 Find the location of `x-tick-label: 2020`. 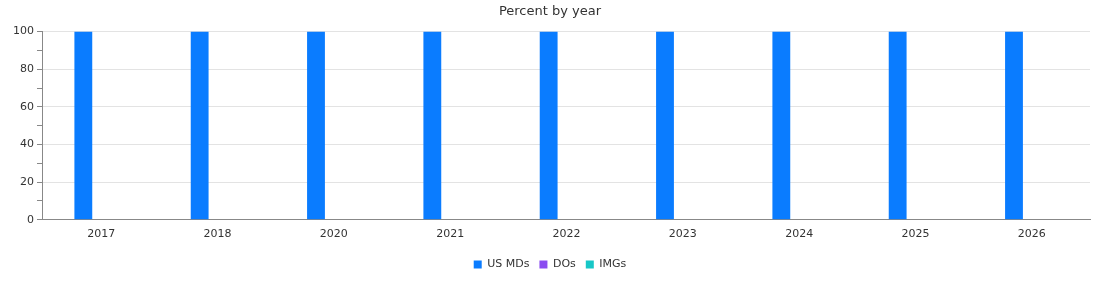

x-tick-label: 2020 is located at coordinates (333, 234).